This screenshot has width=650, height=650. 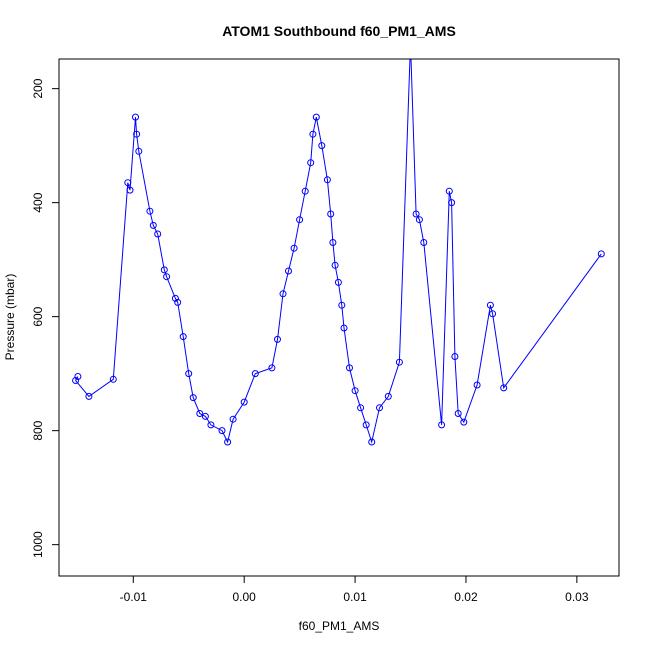 I want to click on x-tick-label: -0.01, so click(x=134, y=597).